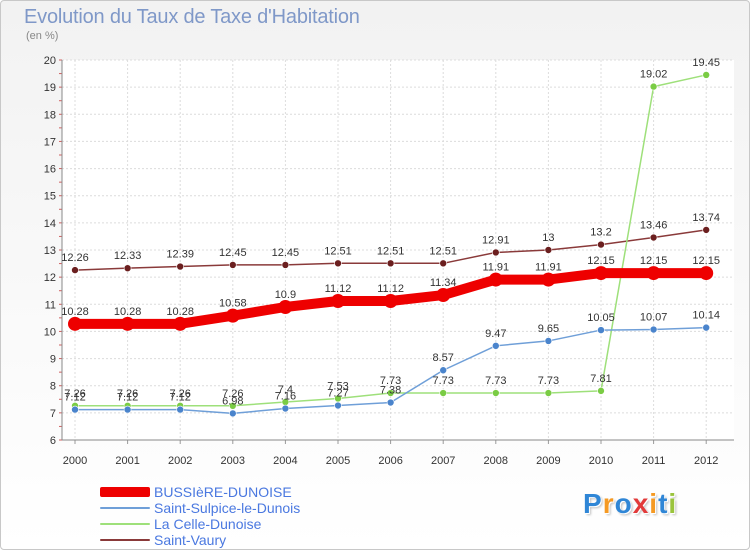 Image resolution: width=750 pixels, height=550 pixels. What do you see at coordinates (663, 503) in the screenshot?
I see `logo-letter: t` at bounding box center [663, 503].